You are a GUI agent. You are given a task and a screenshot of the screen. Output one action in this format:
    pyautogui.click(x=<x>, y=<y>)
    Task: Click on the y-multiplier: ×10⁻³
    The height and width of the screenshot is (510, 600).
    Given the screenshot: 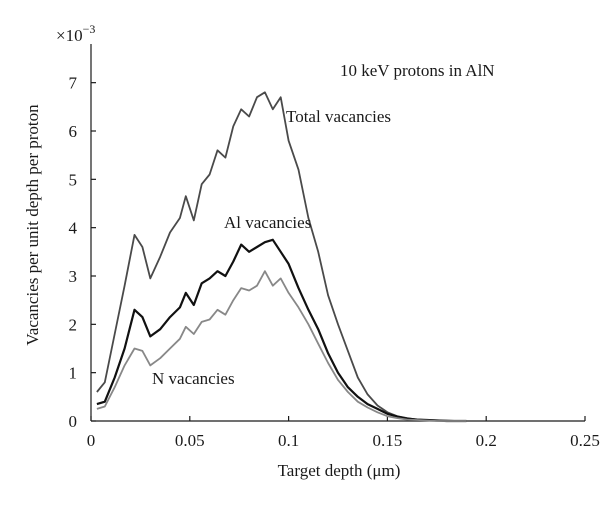 What is the action you would take?
    pyautogui.click(x=75, y=33)
    